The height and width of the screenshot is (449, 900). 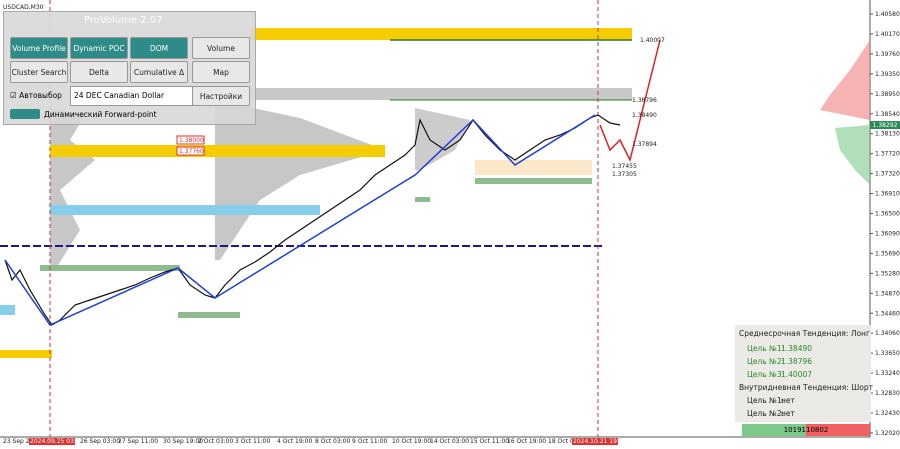 I want to click on button: Cluster Search, so click(x=39, y=72).